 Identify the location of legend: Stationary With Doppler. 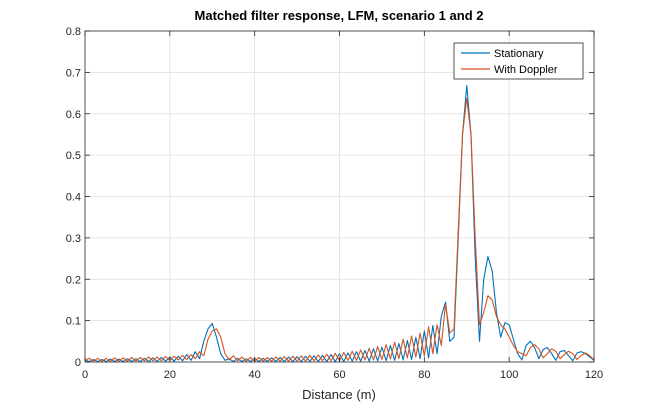
(518, 61).